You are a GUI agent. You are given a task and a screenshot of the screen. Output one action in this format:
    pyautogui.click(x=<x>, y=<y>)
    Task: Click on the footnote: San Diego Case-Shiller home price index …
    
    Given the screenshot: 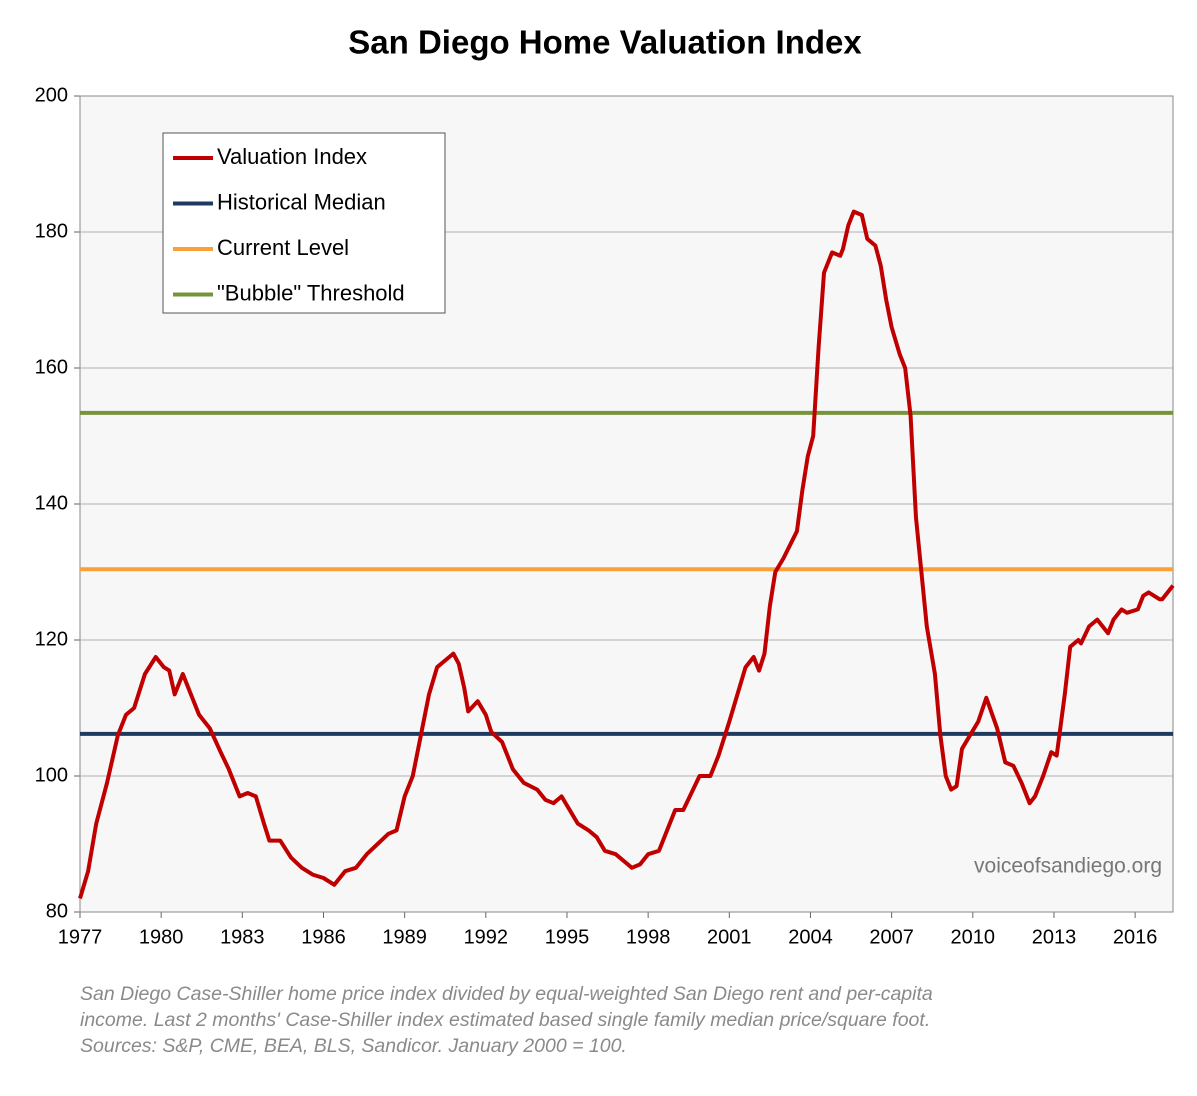 What is the action you would take?
    pyautogui.click(x=506, y=994)
    